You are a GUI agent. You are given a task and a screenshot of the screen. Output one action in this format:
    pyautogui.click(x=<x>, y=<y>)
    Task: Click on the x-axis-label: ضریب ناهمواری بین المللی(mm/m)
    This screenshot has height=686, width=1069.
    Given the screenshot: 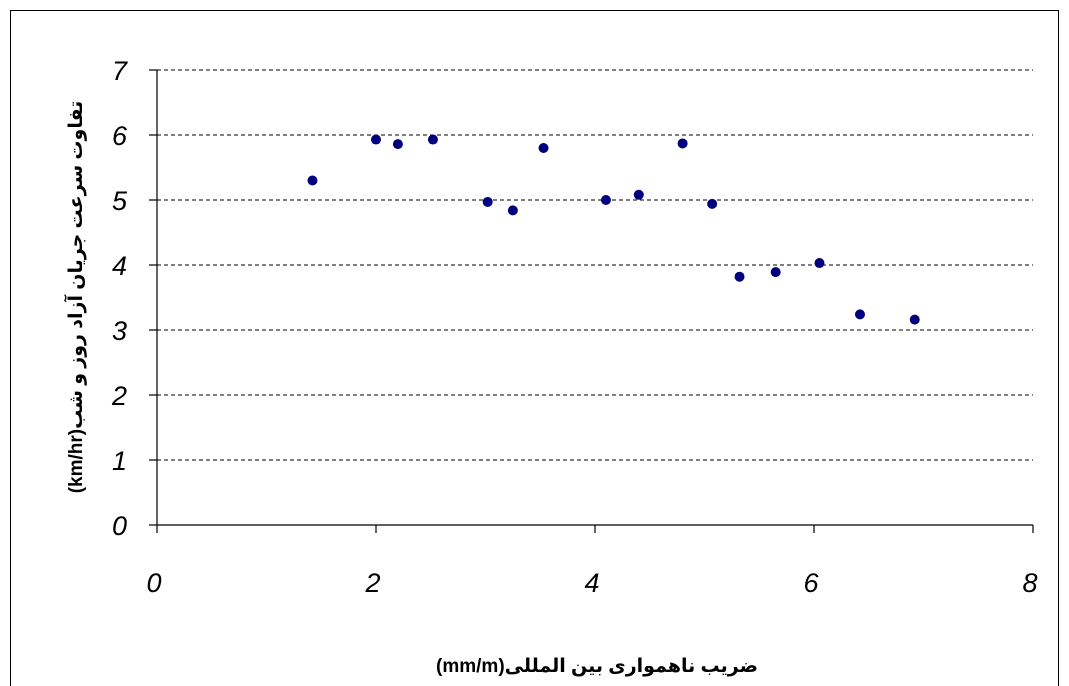 What is the action you would take?
    pyautogui.click(x=597, y=666)
    